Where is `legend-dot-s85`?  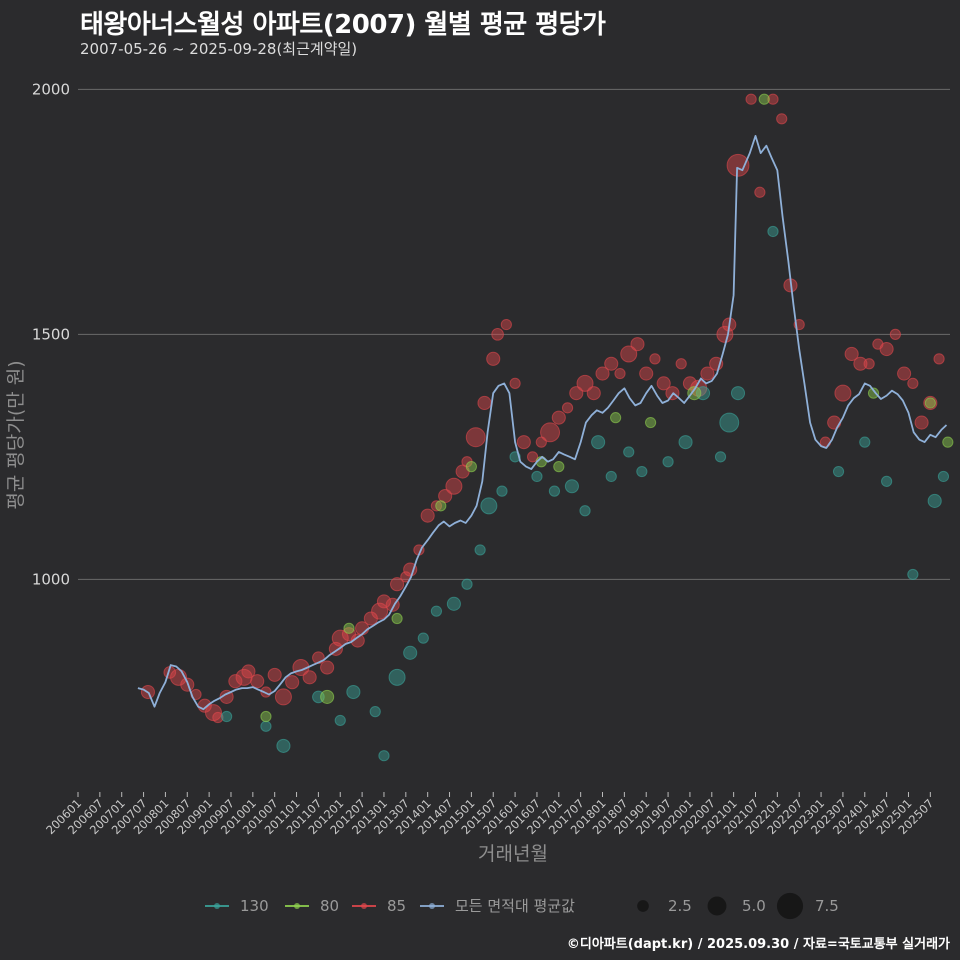 legend-dot-s85 is located at coordinates (364, 906).